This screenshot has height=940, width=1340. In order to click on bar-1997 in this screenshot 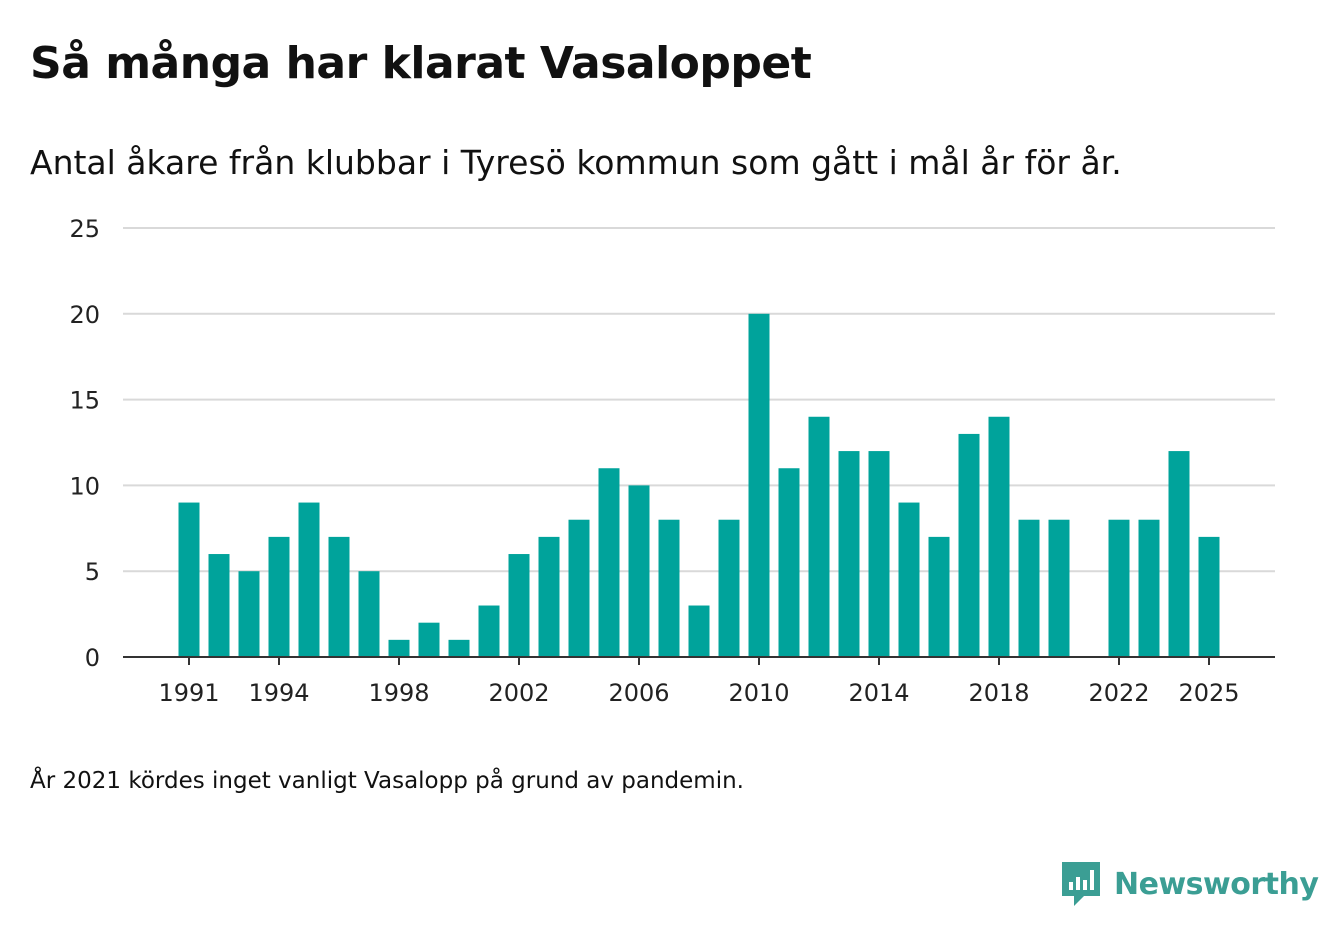, I will do `click(369, 614)`.